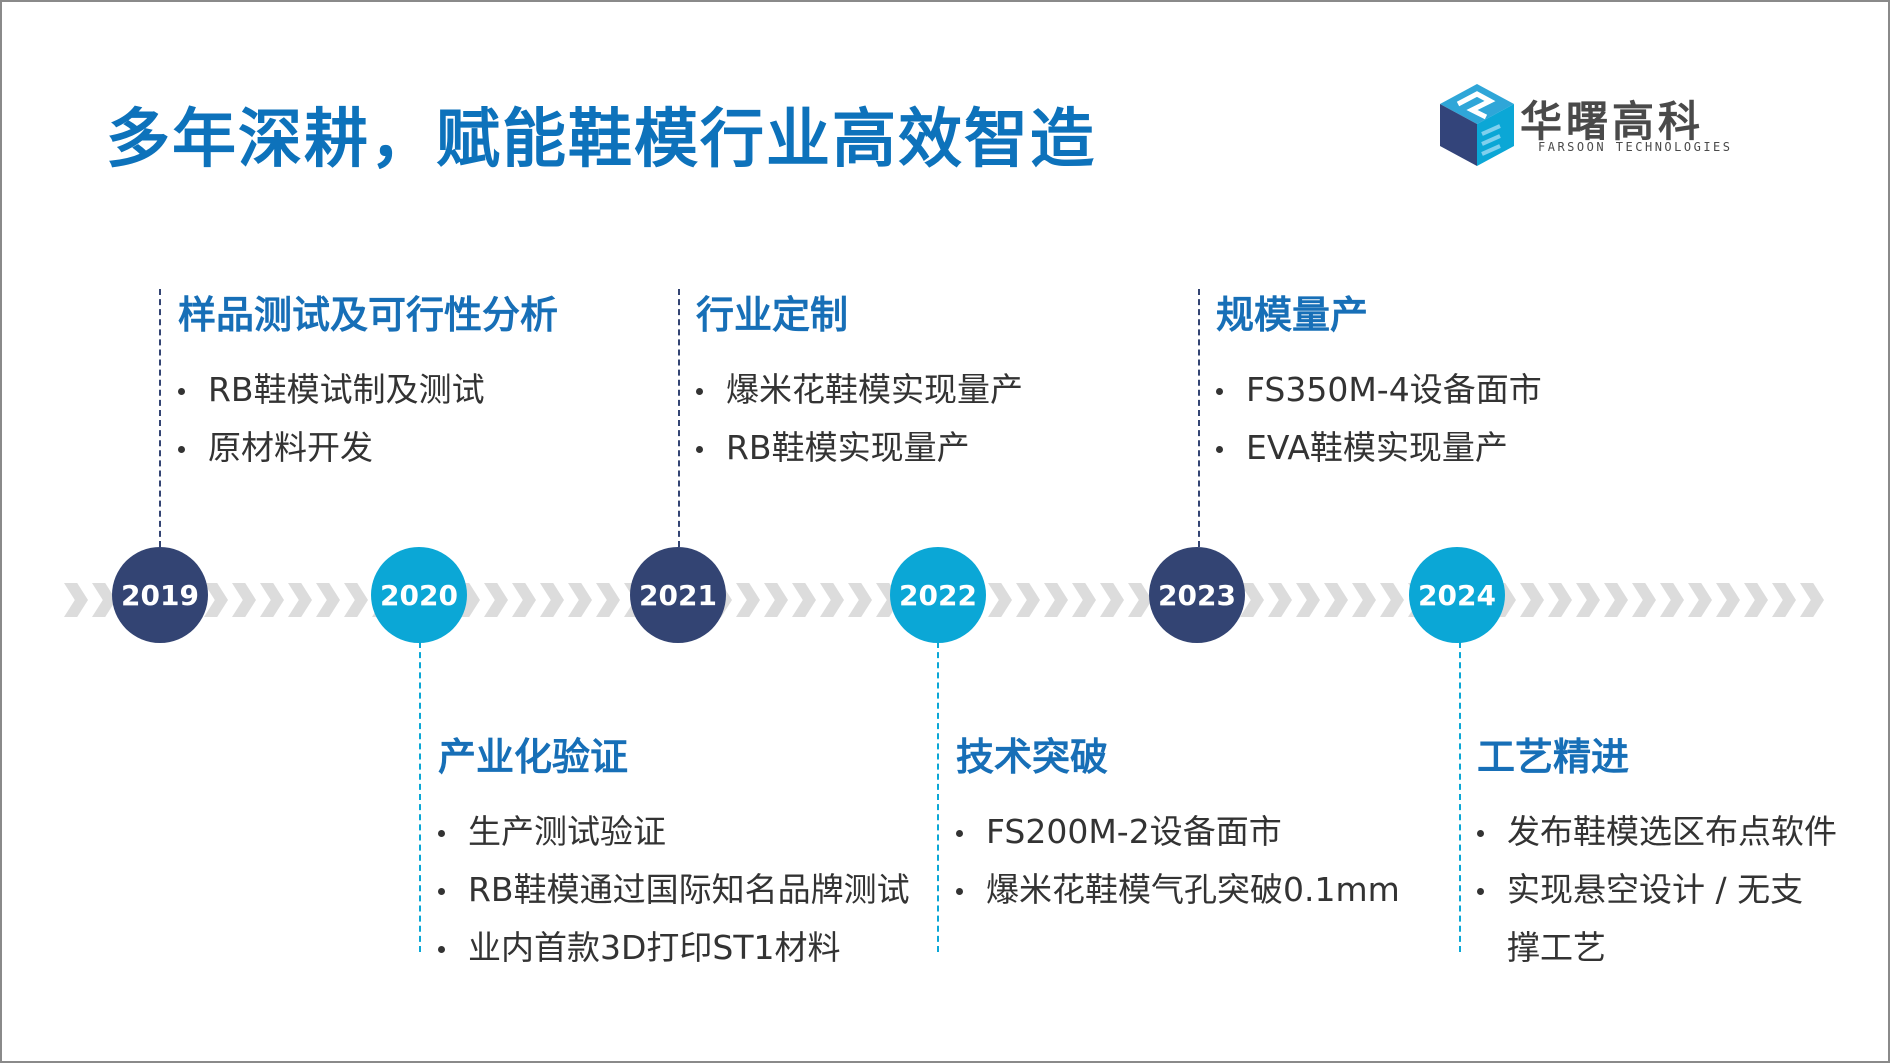 This screenshot has width=1890, height=1063. What do you see at coordinates (1657, 890) in the screenshot?
I see `milestone-item: 实现悬空设计 / 无支` at bounding box center [1657, 890].